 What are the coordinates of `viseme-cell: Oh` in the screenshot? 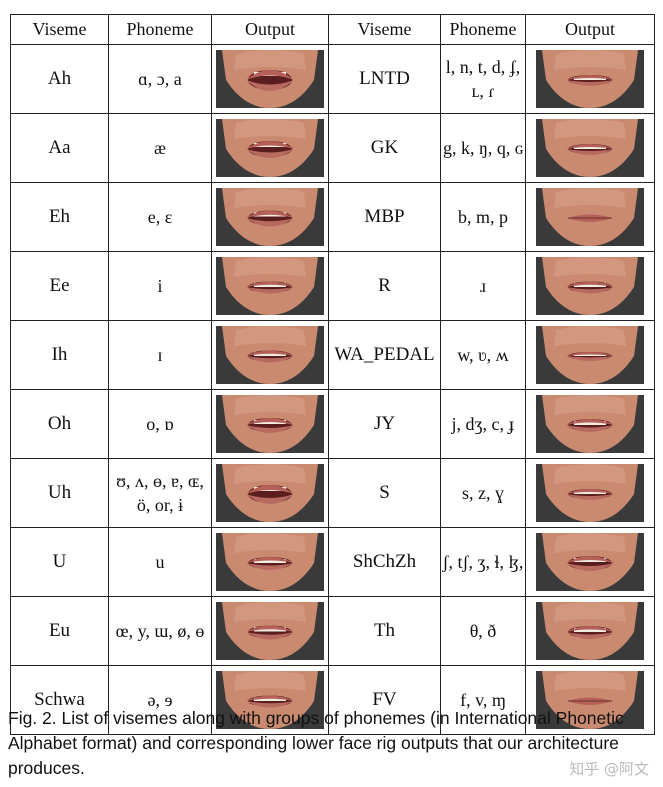 It's located at (59, 424).